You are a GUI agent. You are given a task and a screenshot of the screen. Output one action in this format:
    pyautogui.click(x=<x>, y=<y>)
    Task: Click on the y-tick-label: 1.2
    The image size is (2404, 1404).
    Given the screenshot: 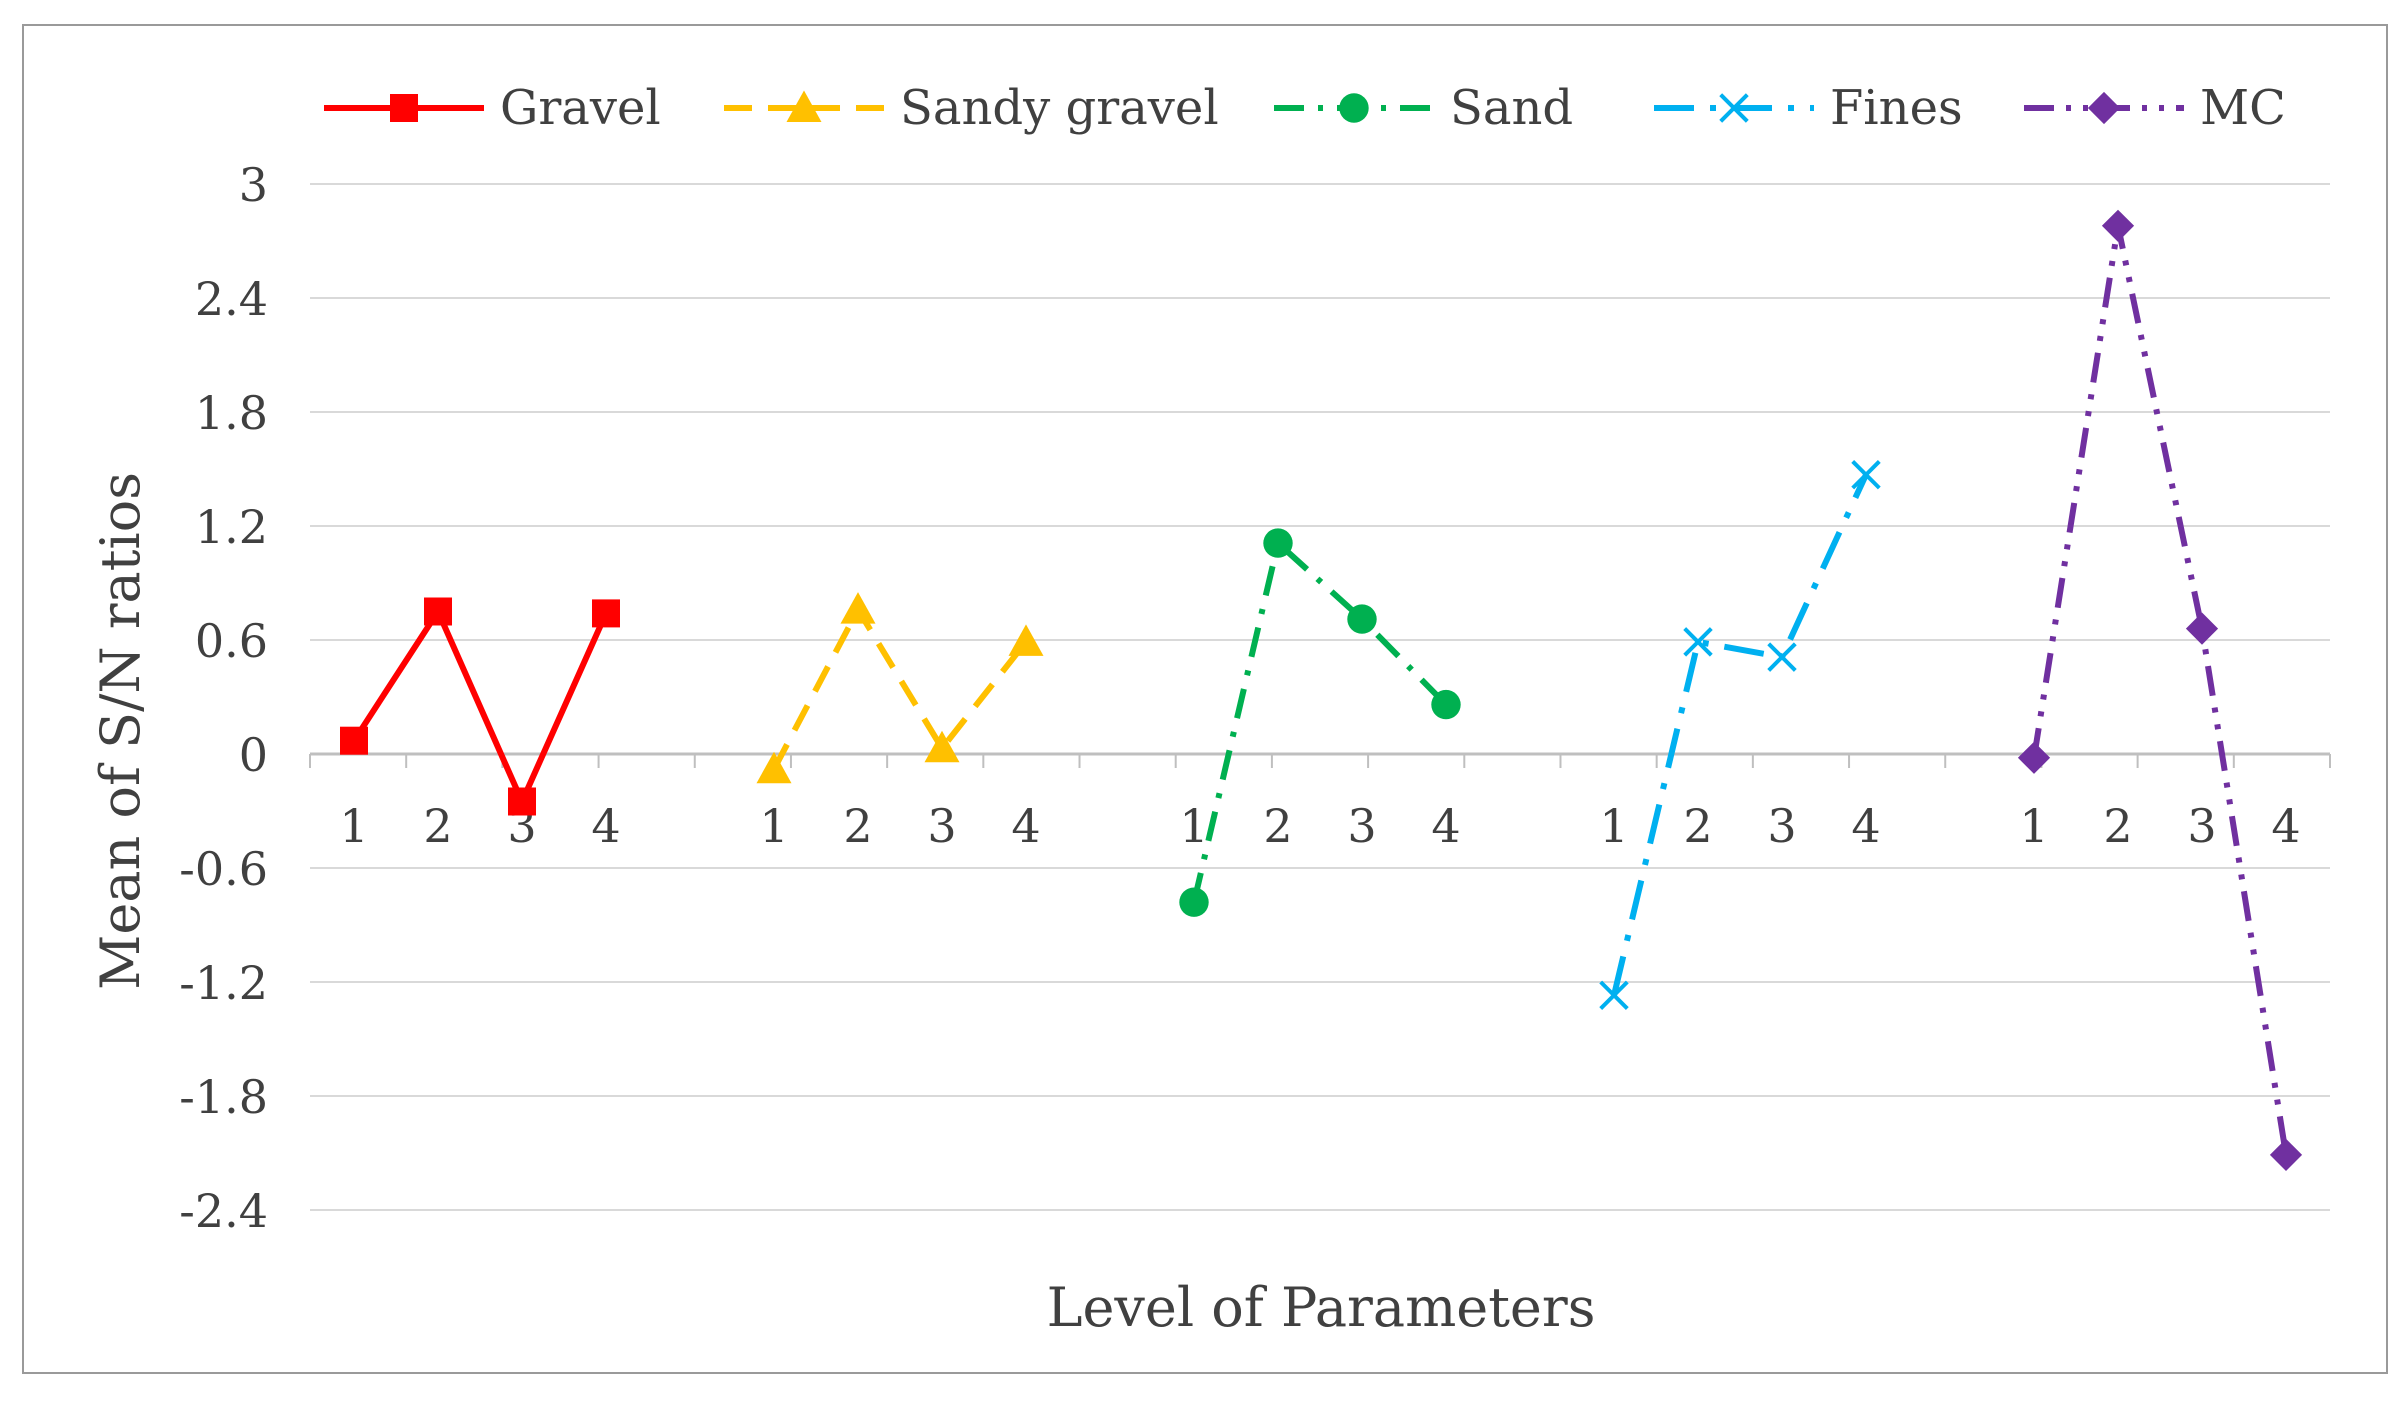 What is the action you would take?
    pyautogui.click(x=231, y=527)
    